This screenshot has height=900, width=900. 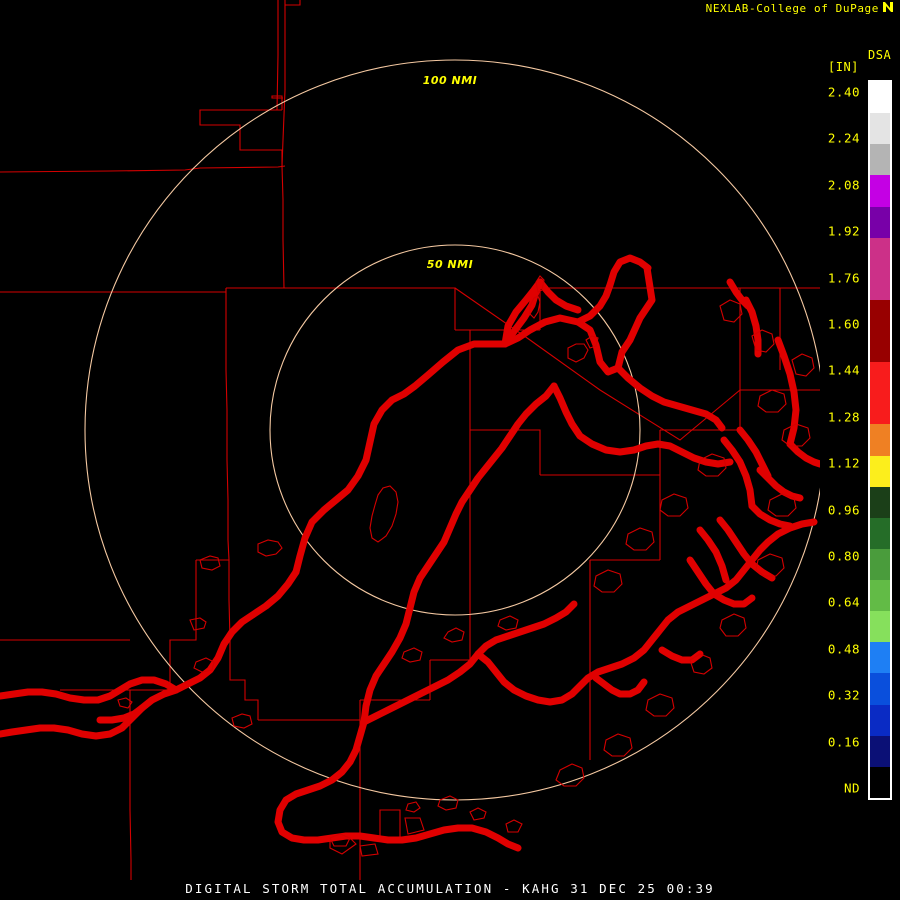 What do you see at coordinates (843, 602) in the screenshot?
I see `colorbar-tick-label: 0.64` at bounding box center [843, 602].